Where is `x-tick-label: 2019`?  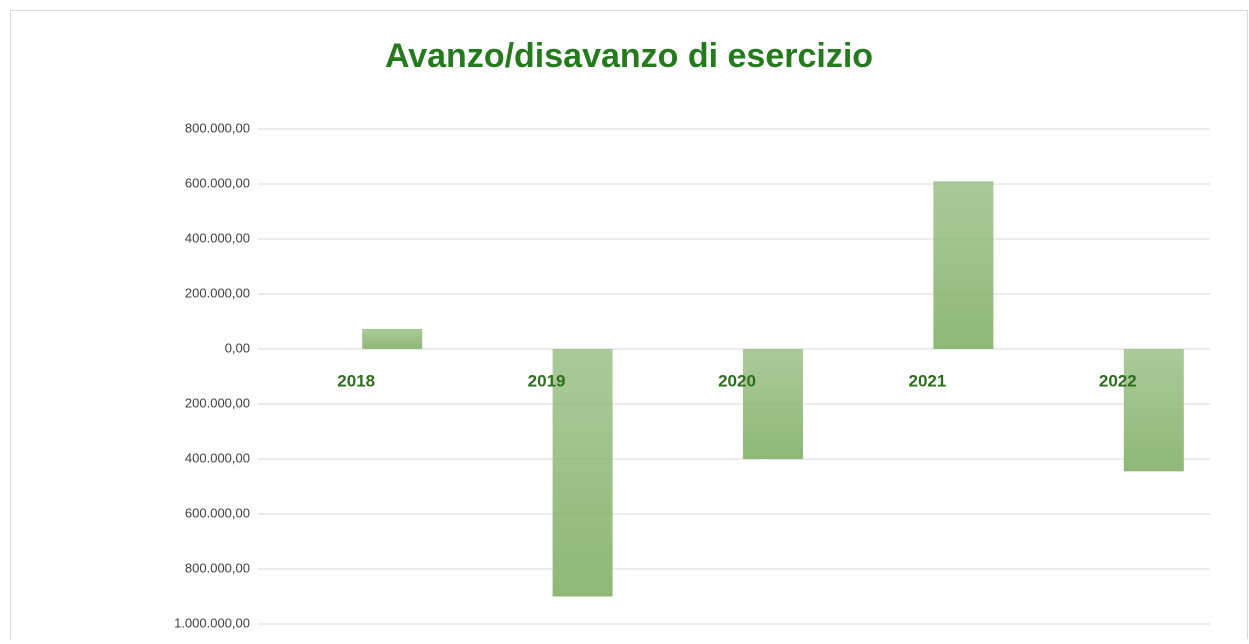
x-tick-label: 2019 is located at coordinates (547, 380).